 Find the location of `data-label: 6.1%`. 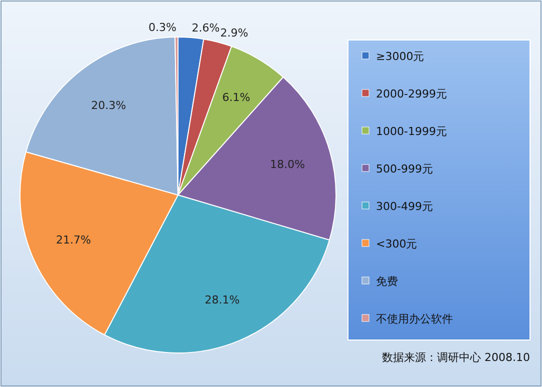

data-label: 6.1% is located at coordinates (236, 97).